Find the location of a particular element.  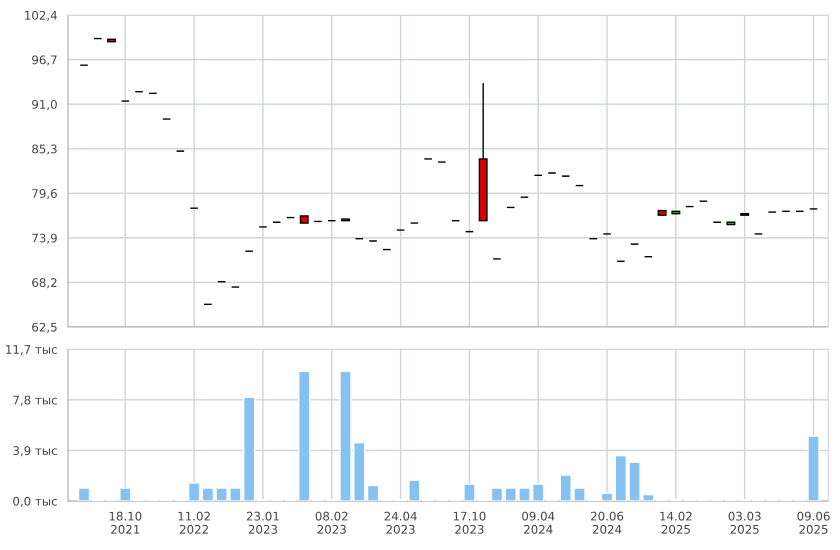

x-tick-label: 11.02 2022 is located at coordinates (194, 523).